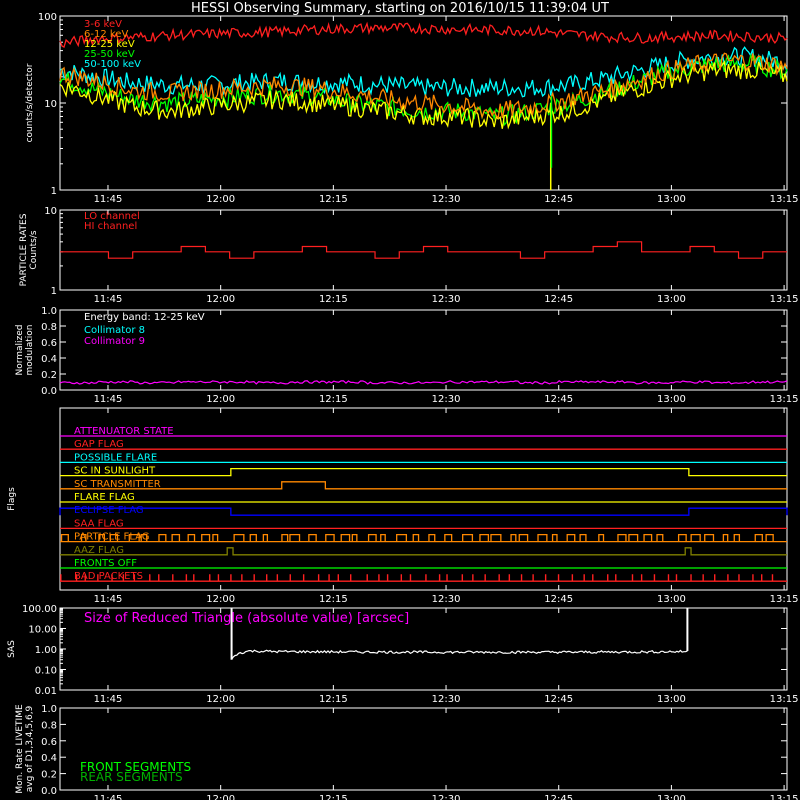  What do you see at coordinates (423, 472) in the screenshot?
I see `flag-line-SC-IN-SUNLIGHT` at bounding box center [423, 472].